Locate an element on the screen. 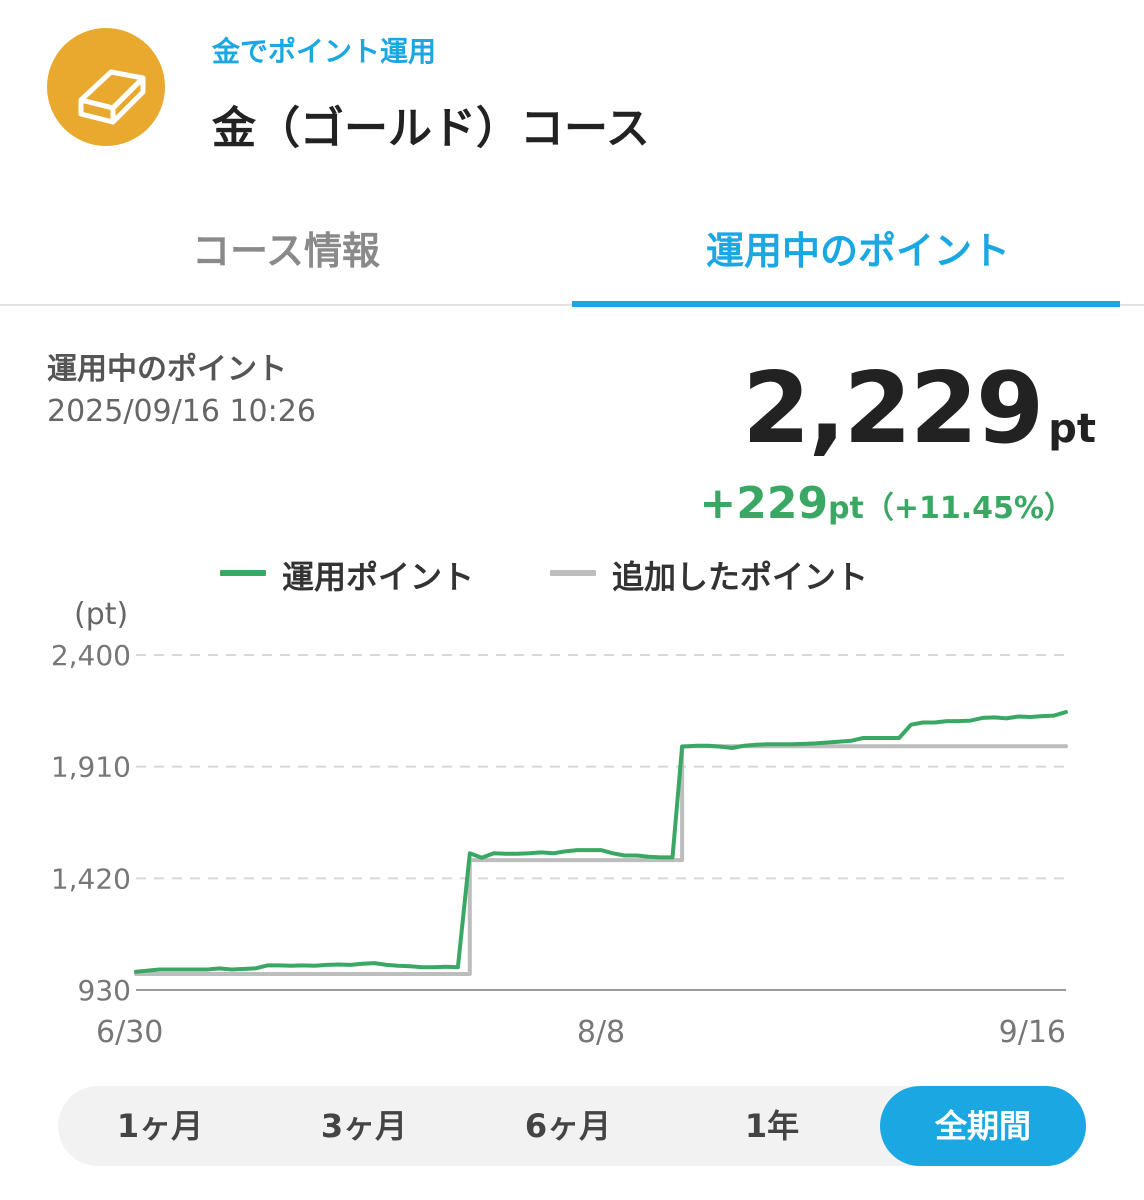  period-3-month-button: 3ヶ月 is located at coordinates (364, 1126).